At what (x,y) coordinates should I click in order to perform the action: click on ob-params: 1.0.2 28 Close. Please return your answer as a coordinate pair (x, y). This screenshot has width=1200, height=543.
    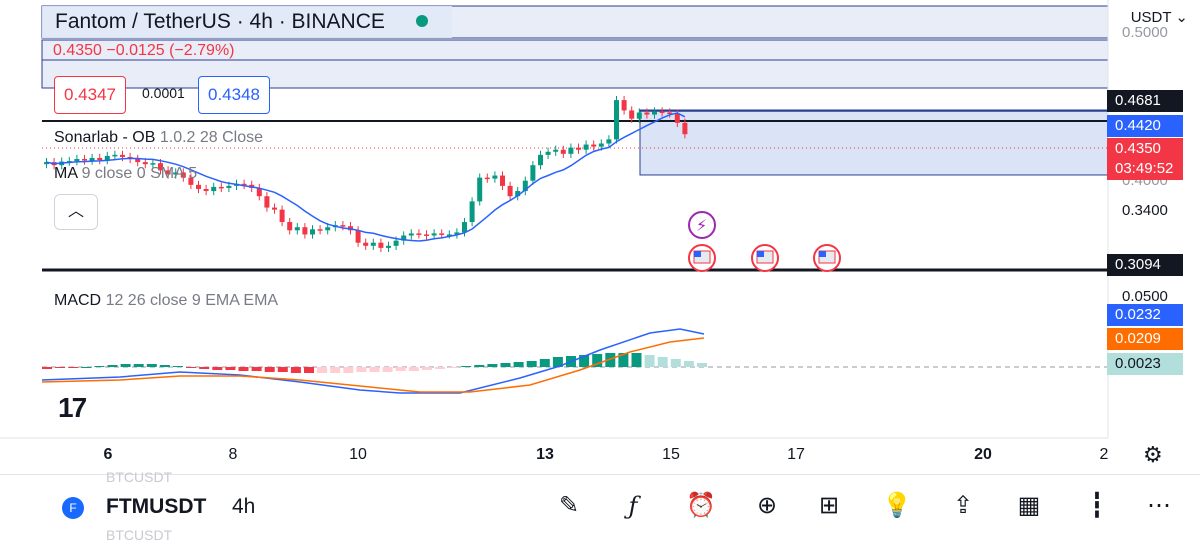
    Looking at the image, I should click on (211, 137).